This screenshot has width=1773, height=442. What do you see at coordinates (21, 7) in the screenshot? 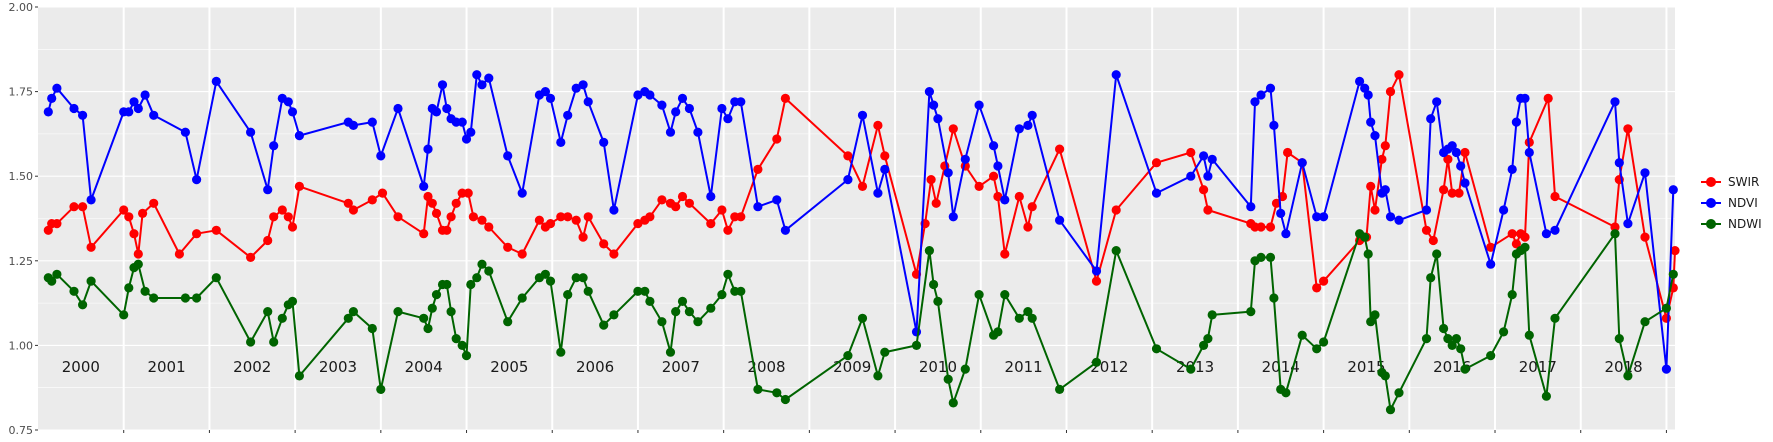
I see `y-tick-label: 2.00` at bounding box center [21, 7].